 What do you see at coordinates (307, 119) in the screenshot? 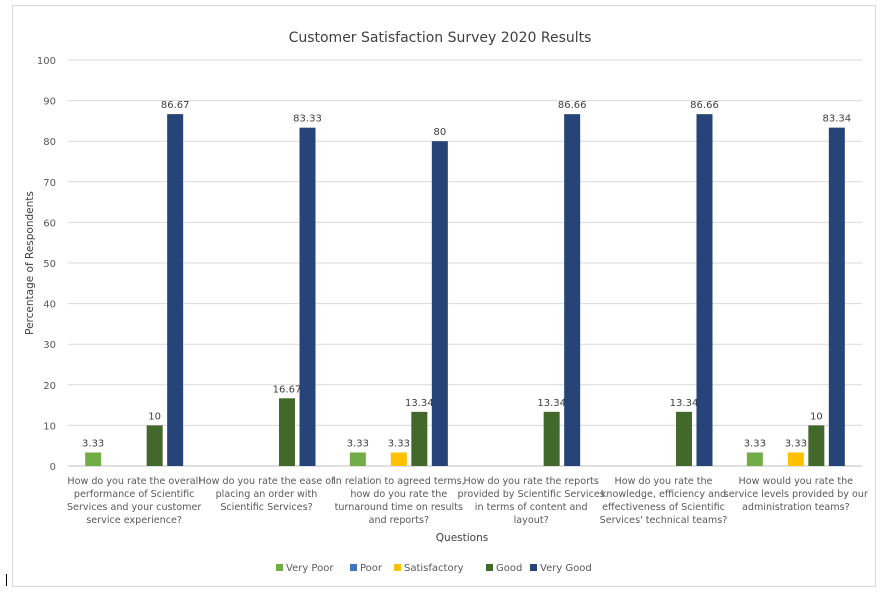
I see `data-label: 83.33` at bounding box center [307, 119].